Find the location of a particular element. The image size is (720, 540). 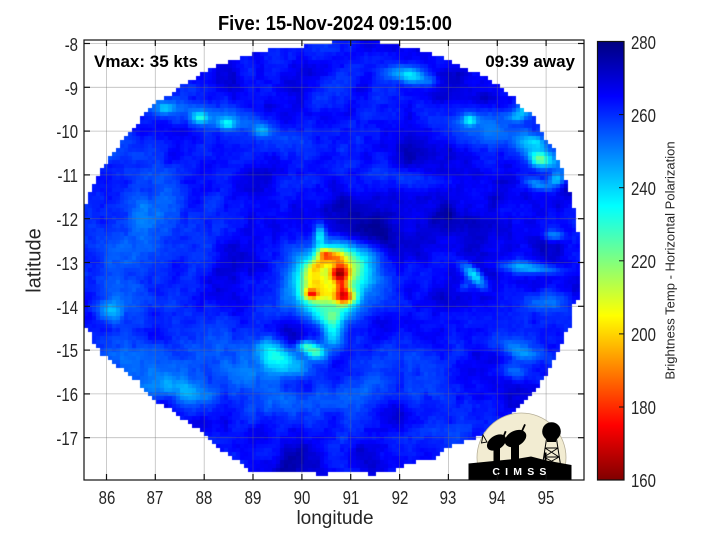

svg-text: CIMSS is located at coordinates (521, 472).